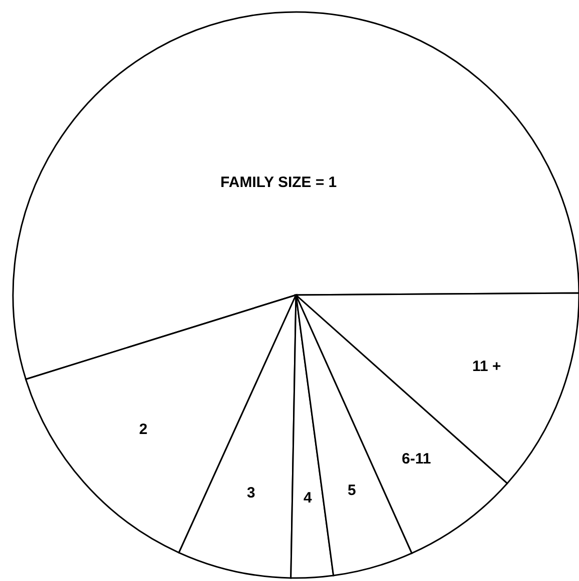 The height and width of the screenshot is (581, 579). What do you see at coordinates (251, 493) in the screenshot?
I see `slice-label: 3` at bounding box center [251, 493].